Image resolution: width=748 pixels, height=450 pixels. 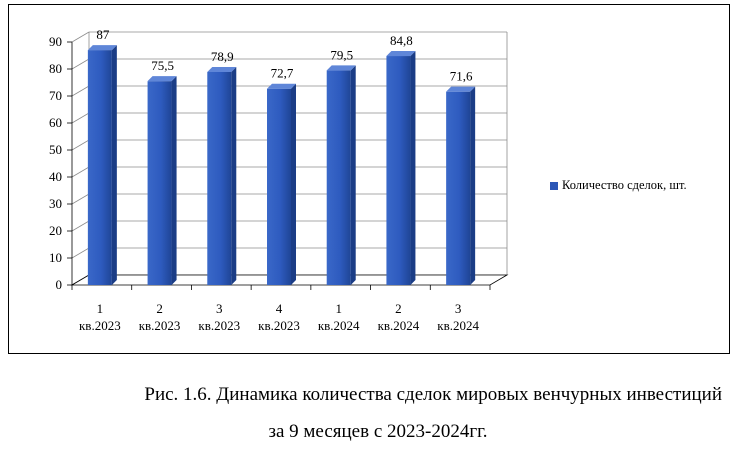 I want to click on y-tick-label: 90, so click(x=55, y=41).